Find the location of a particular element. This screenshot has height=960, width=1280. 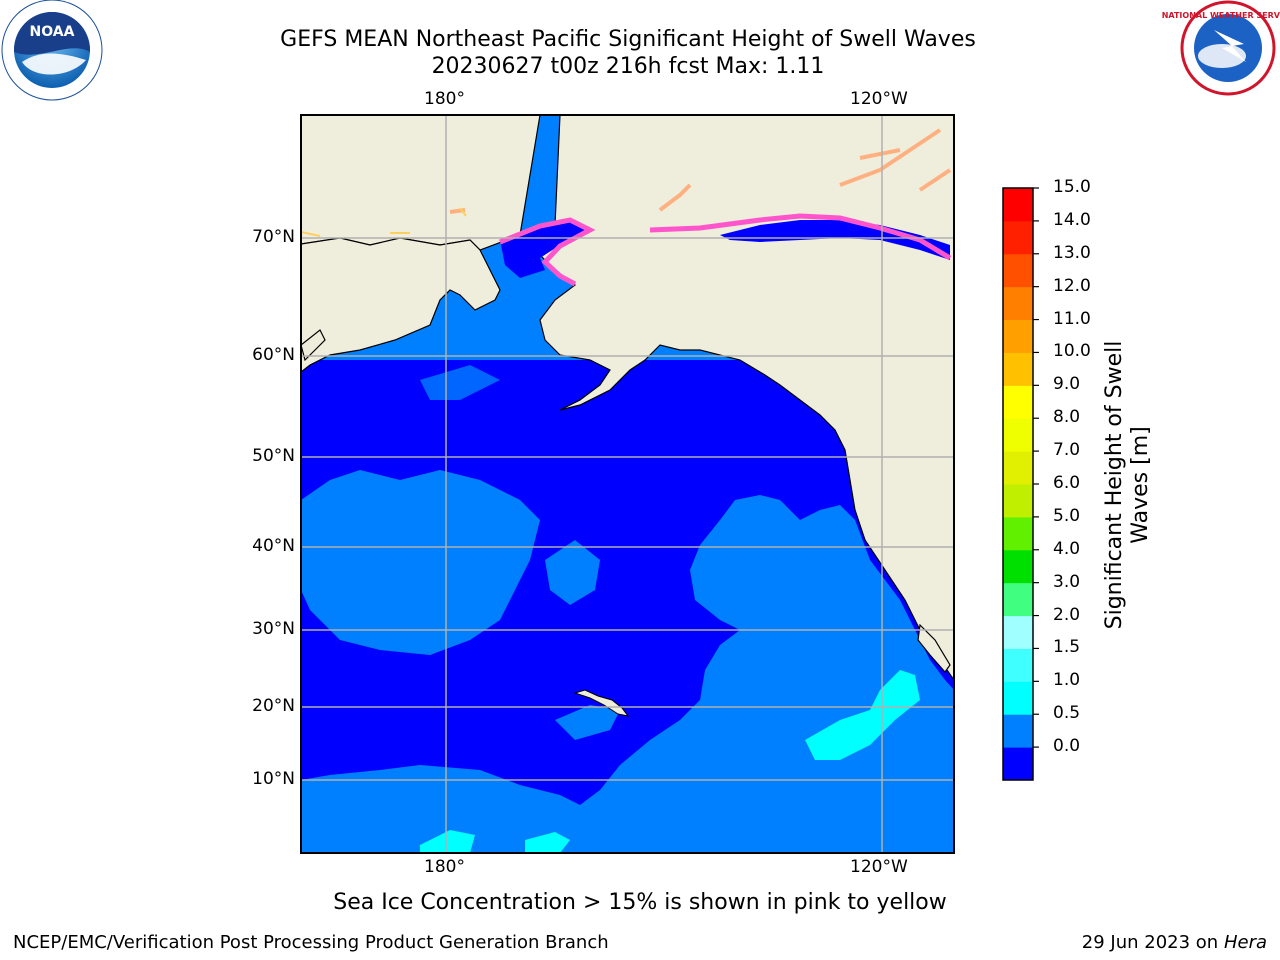

colorbar-tick-label: 5.0 is located at coordinates (1067, 515).